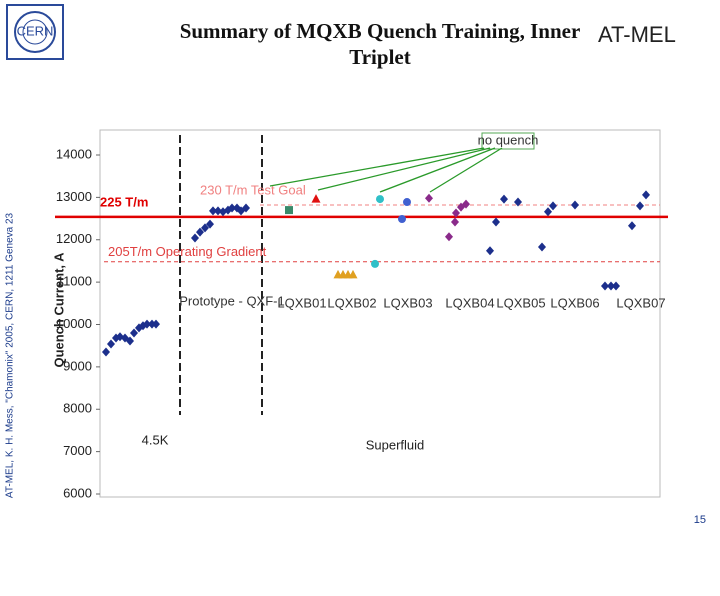 Image resolution: width=720 pixels, height=596 pixels. Describe the element at coordinates (407, 302) in the screenshot. I see `magnet-label: LQXB03` at that location.